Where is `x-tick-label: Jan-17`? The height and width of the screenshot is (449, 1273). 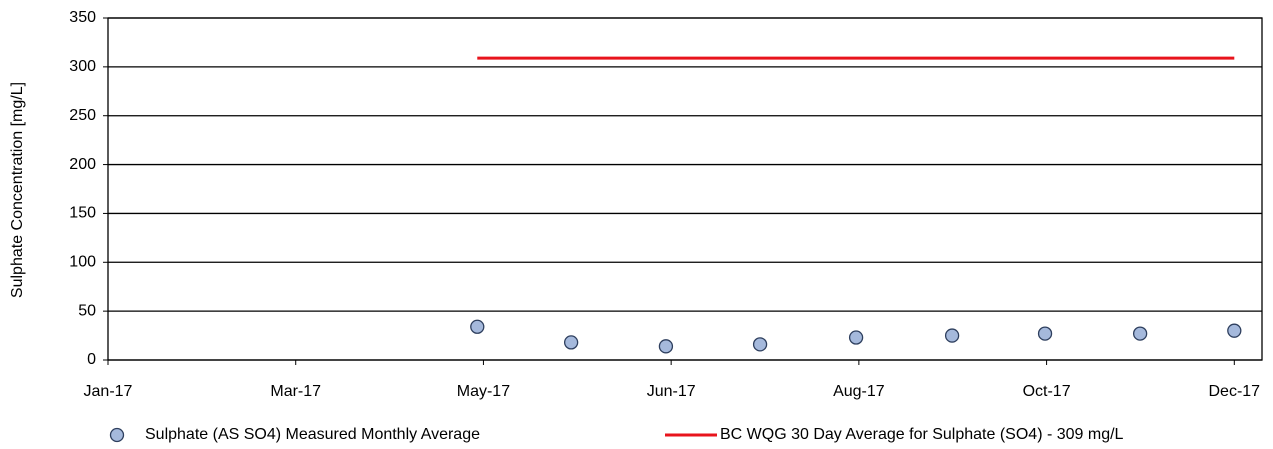
x-tick-label: Jan-17 is located at coordinates (108, 391).